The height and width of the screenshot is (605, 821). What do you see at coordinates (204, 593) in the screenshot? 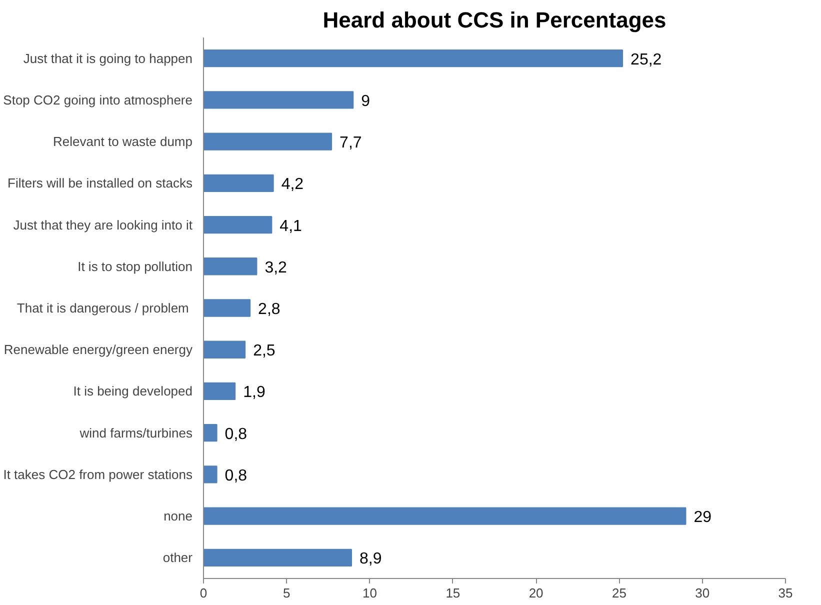
I see `x-tick-label: 0` at bounding box center [204, 593].